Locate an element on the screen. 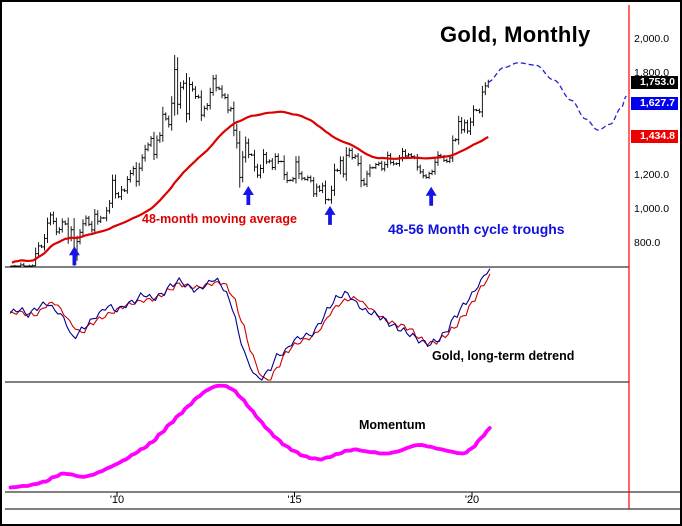 This screenshot has height=526, width=682. price-flag: 1,434.8 is located at coordinates (654, 137).